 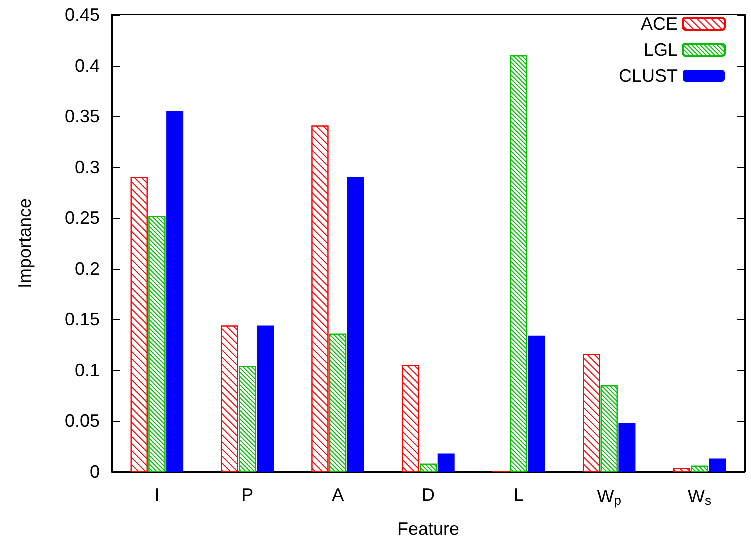 What do you see at coordinates (82, 320) in the screenshot?
I see `y-tick-label: 0.15` at bounding box center [82, 320].